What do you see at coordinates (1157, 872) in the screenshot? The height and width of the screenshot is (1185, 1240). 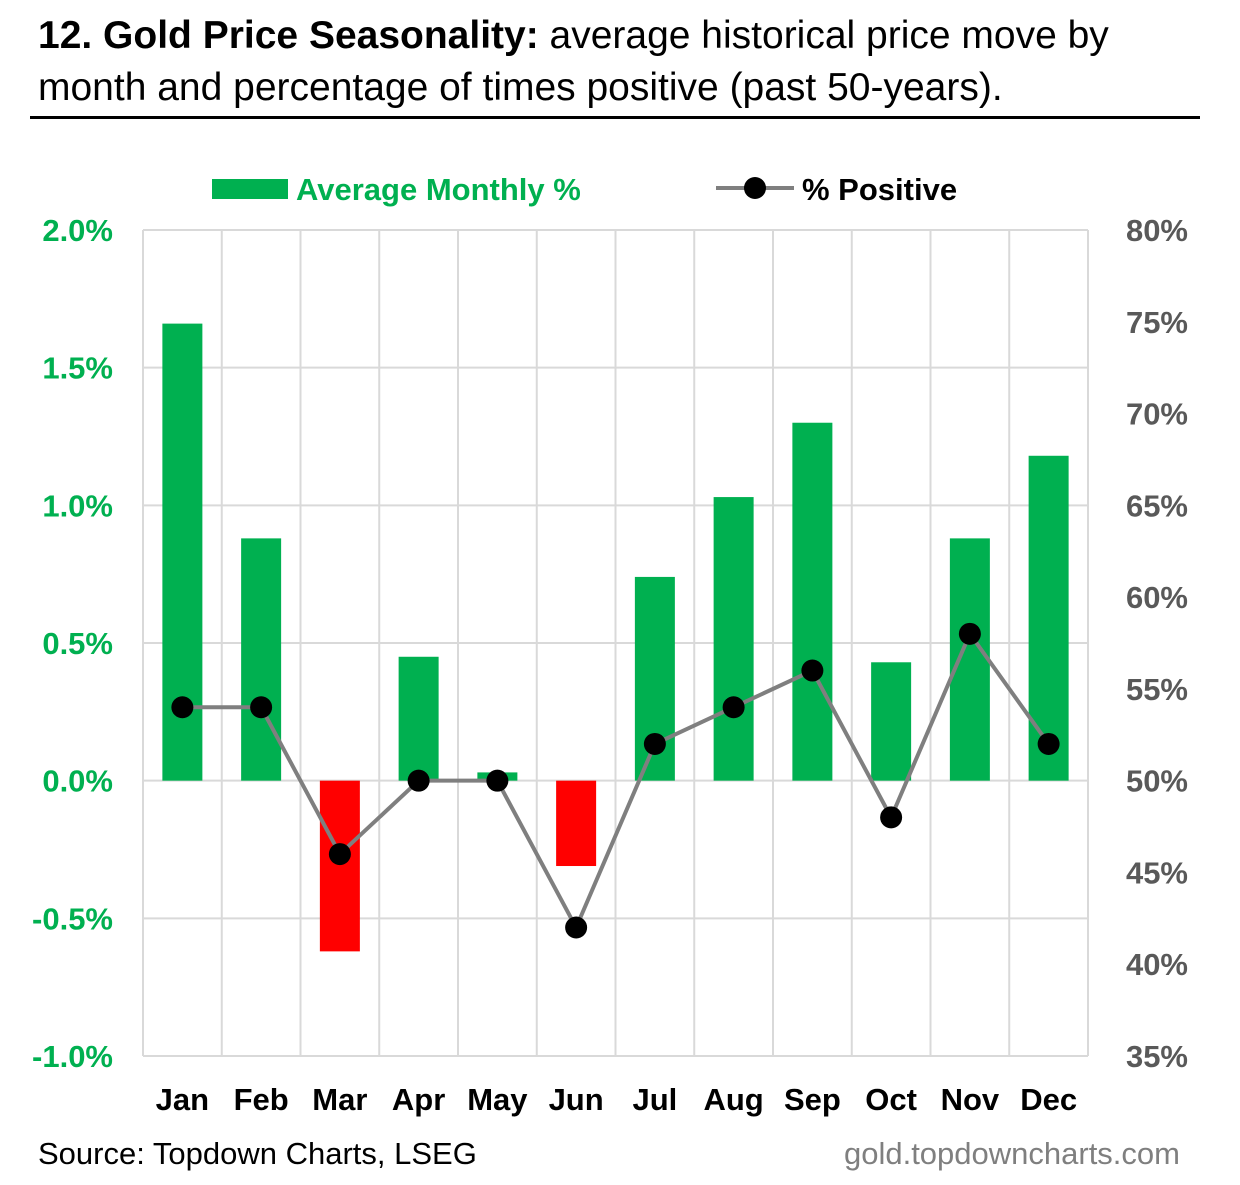 I see `right-axis-tick: 45%` at bounding box center [1157, 872].